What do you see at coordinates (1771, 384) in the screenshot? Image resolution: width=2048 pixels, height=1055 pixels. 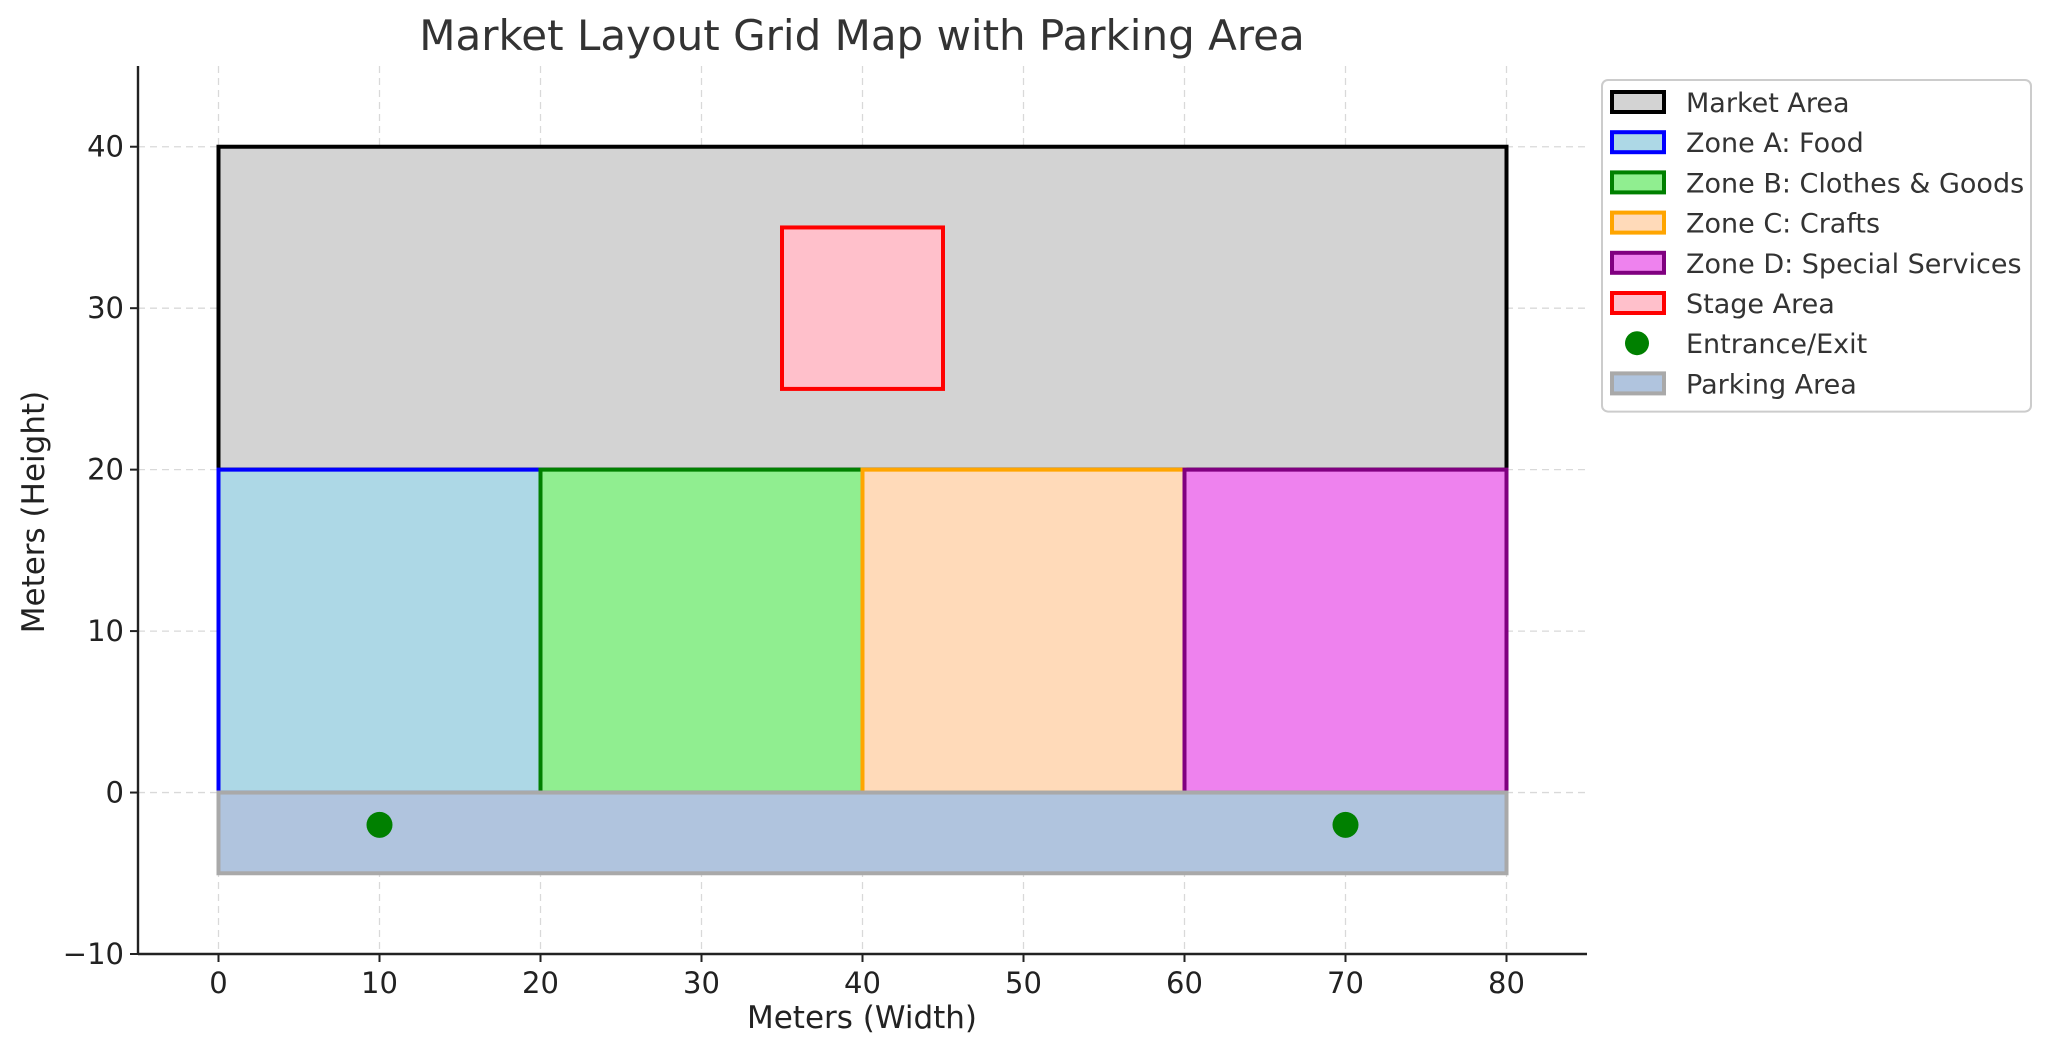 I see `legend-parking-area-label: Parking Area` at bounding box center [1771, 384].